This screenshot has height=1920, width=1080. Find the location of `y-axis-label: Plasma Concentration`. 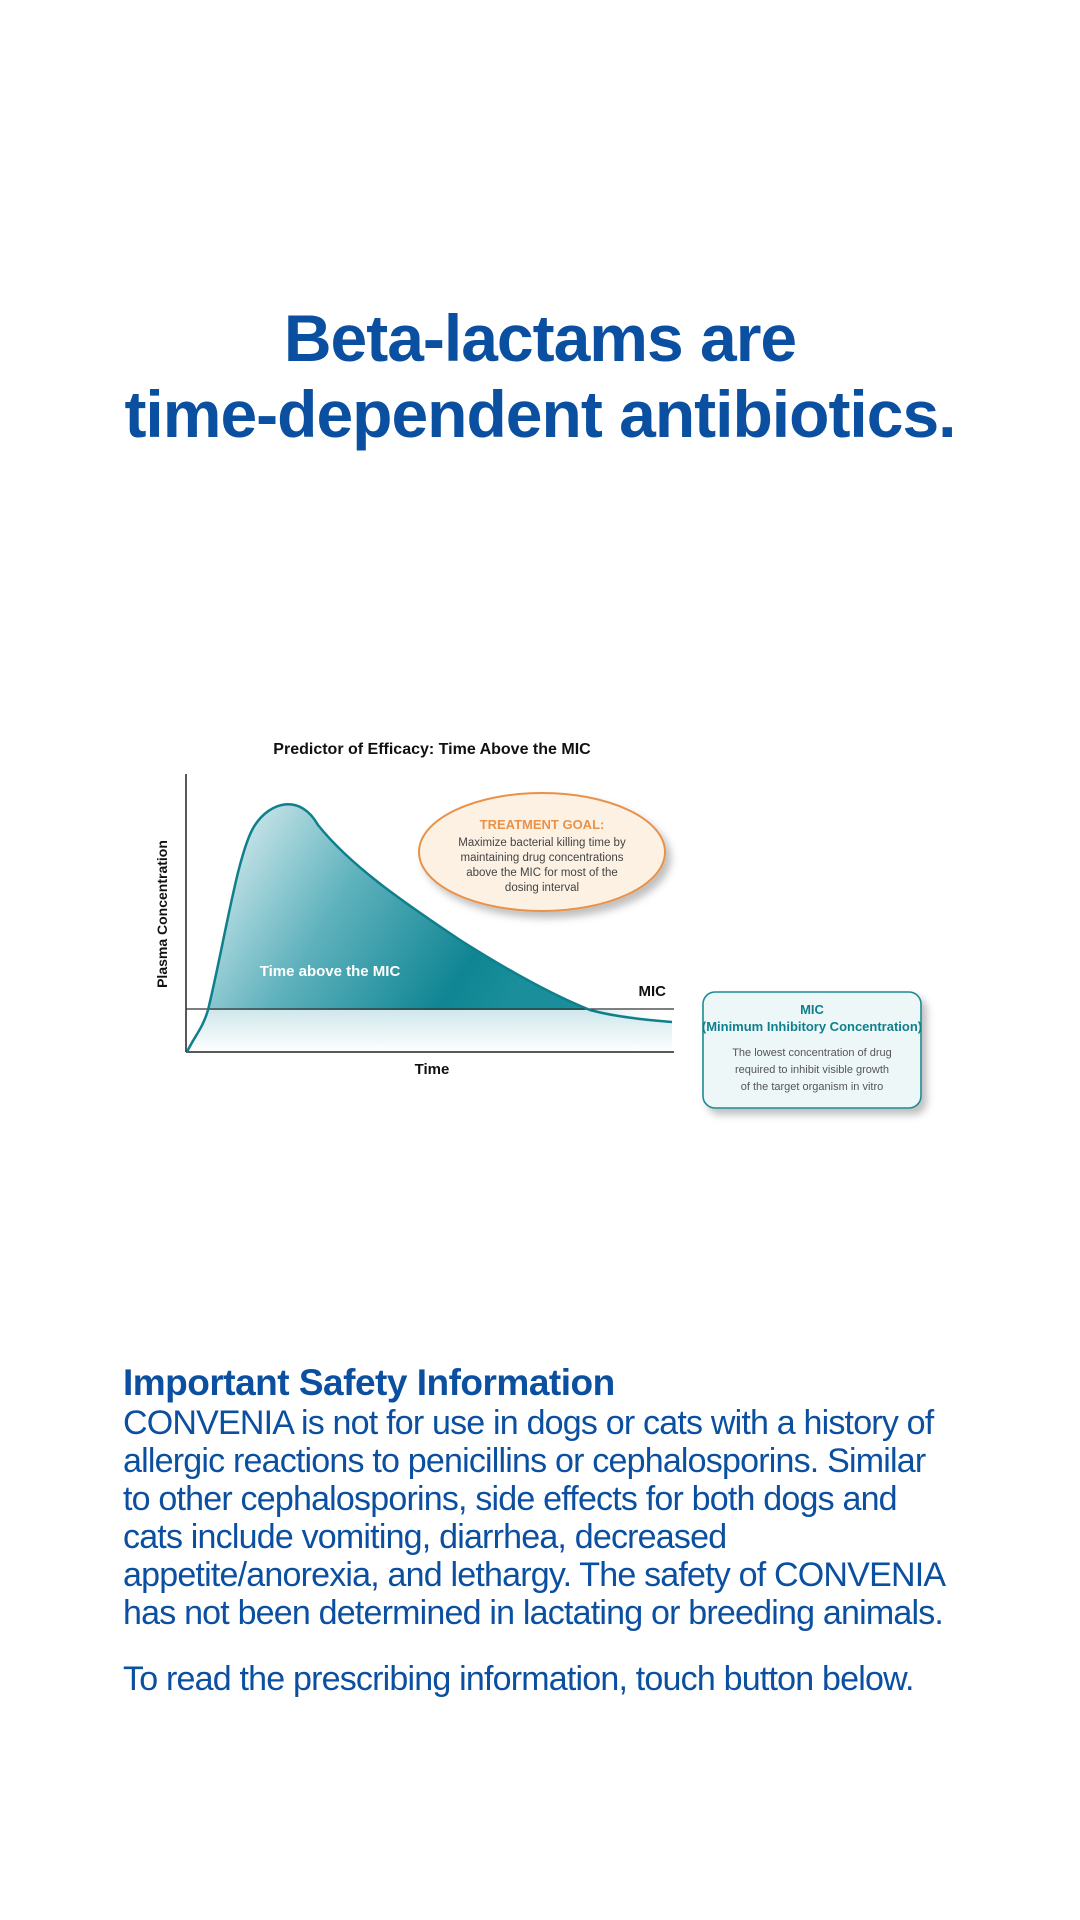

y-axis-label: Plasma Concentration is located at coordinates (162, 914).